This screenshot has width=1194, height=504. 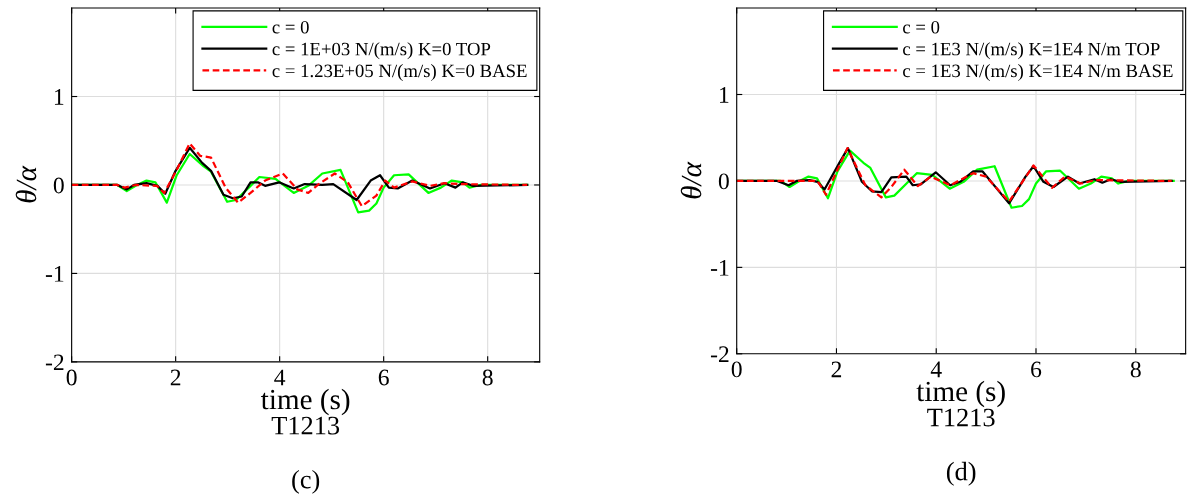 What do you see at coordinates (300, 175) in the screenshot?
I see `line-series` at bounding box center [300, 175].